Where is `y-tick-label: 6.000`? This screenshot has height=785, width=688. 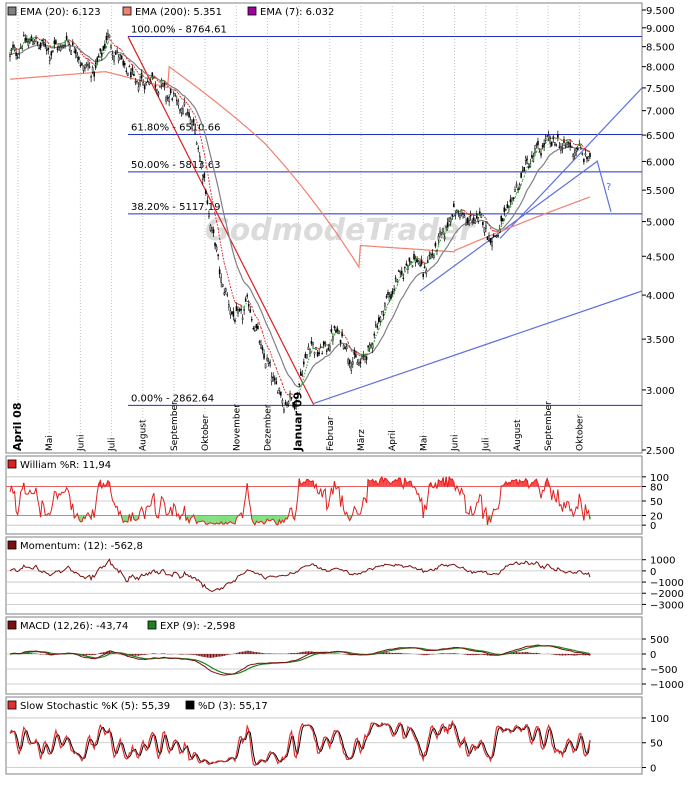 y-tick-label: 6.000 is located at coordinates (660, 162).